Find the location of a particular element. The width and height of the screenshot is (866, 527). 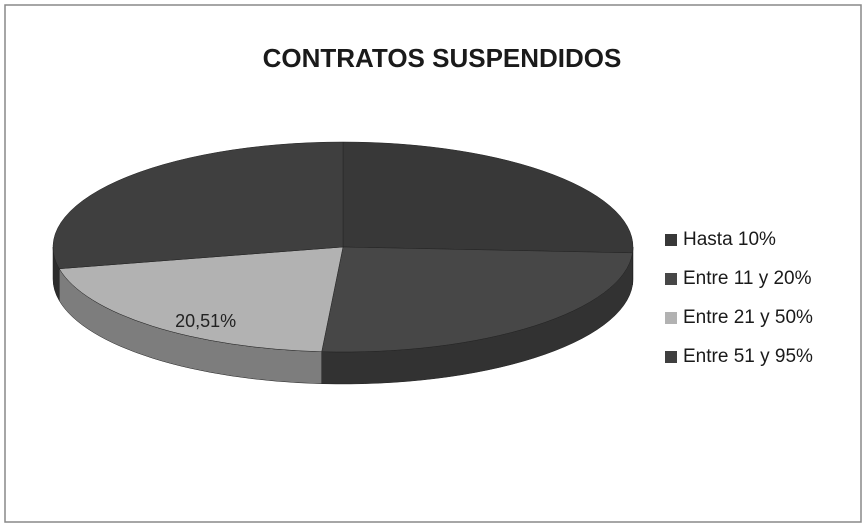

data-label: 20,51% is located at coordinates (205, 321).